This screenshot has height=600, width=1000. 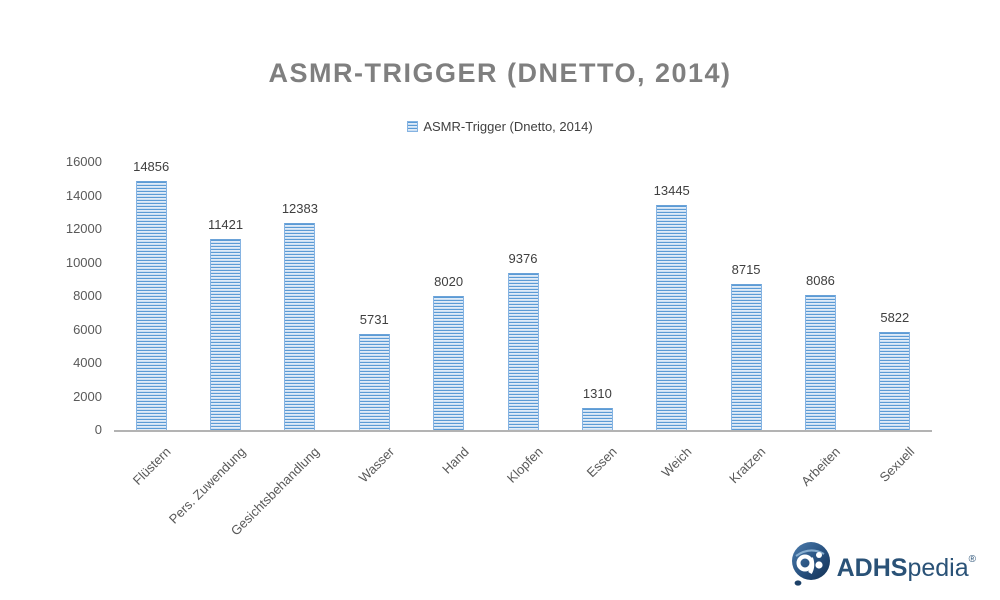 What do you see at coordinates (207, 485) in the screenshot?
I see `x-tick-label: Pers. Zuwendung` at bounding box center [207, 485].